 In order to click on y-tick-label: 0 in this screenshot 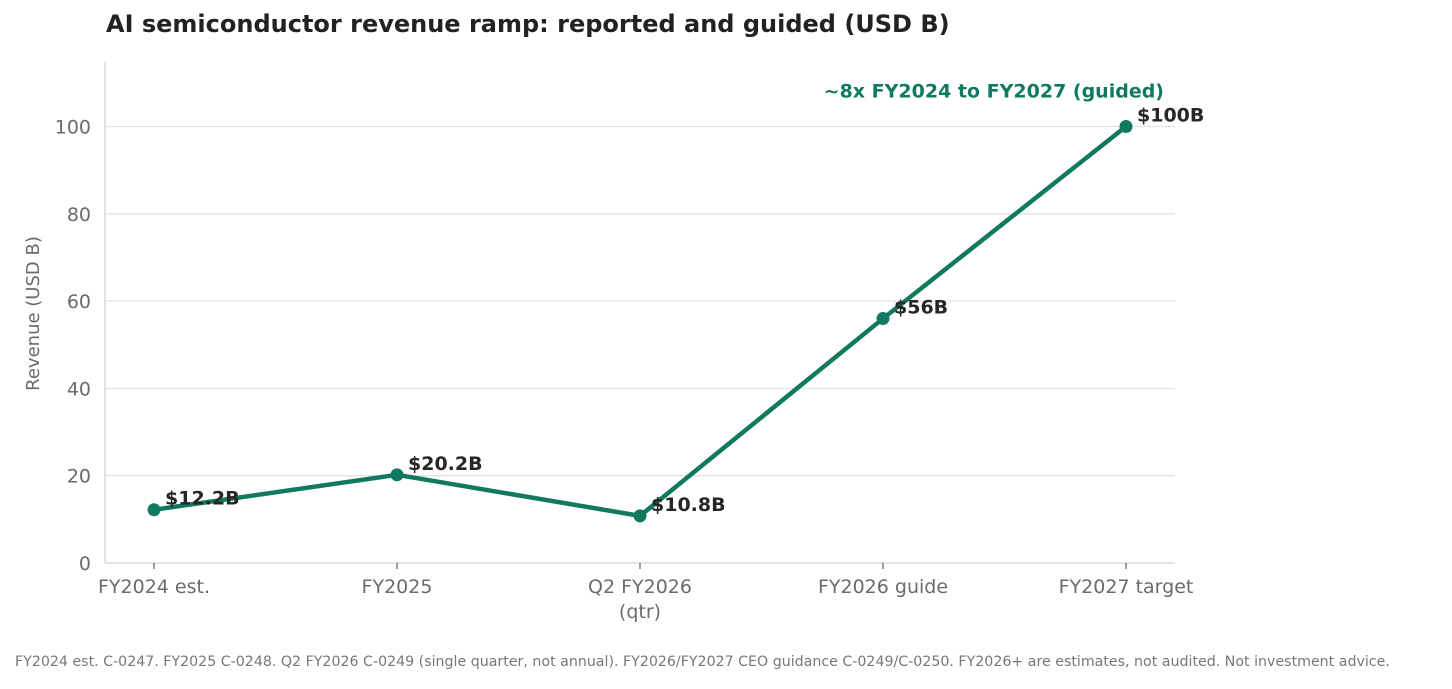, I will do `click(85, 564)`.